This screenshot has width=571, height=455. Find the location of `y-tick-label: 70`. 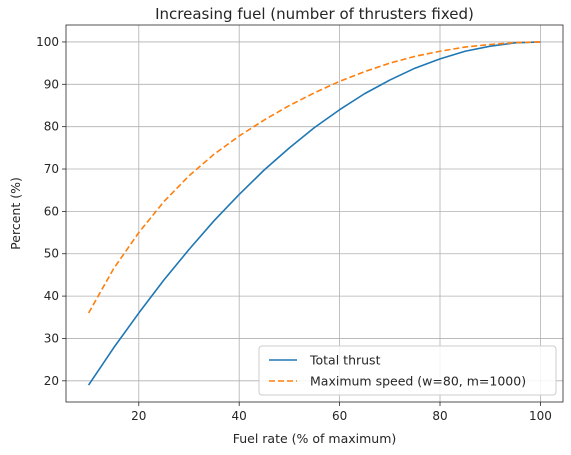

y-tick-label: 70 is located at coordinates (51, 169).